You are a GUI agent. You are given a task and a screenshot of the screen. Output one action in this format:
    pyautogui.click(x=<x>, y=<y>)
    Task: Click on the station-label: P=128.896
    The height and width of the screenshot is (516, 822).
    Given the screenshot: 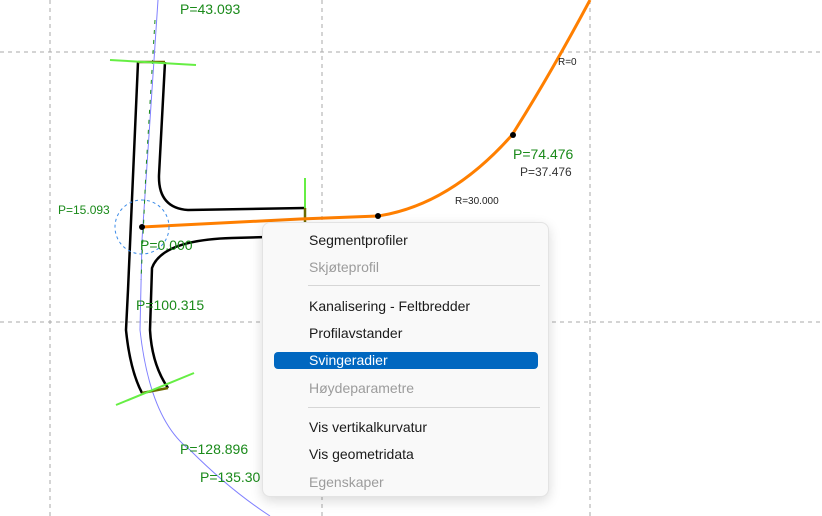 What is the action you would take?
    pyautogui.click(x=214, y=449)
    